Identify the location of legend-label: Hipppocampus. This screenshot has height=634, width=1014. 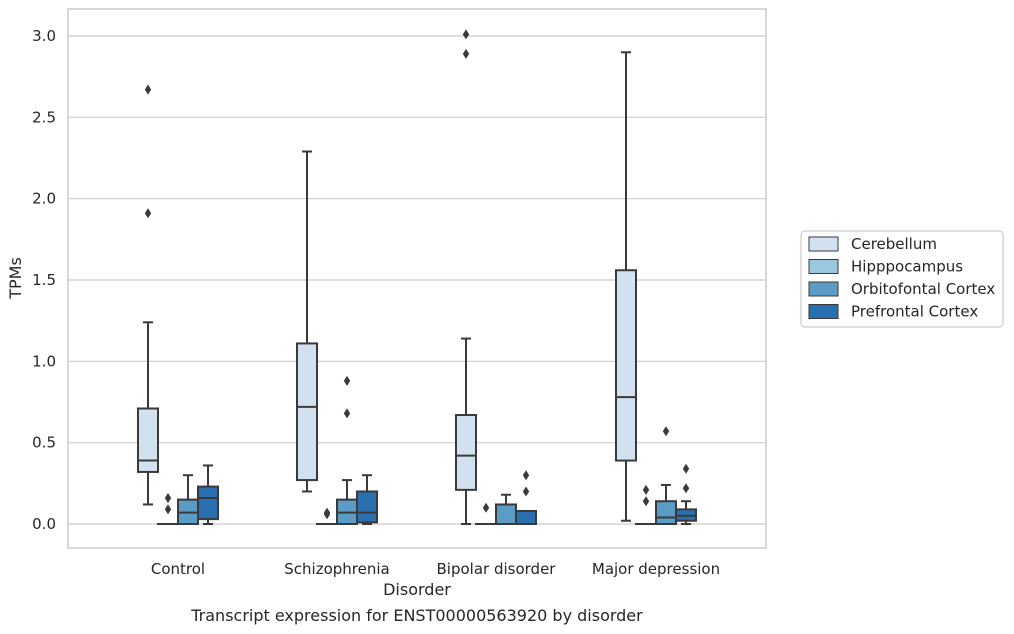
(907, 267).